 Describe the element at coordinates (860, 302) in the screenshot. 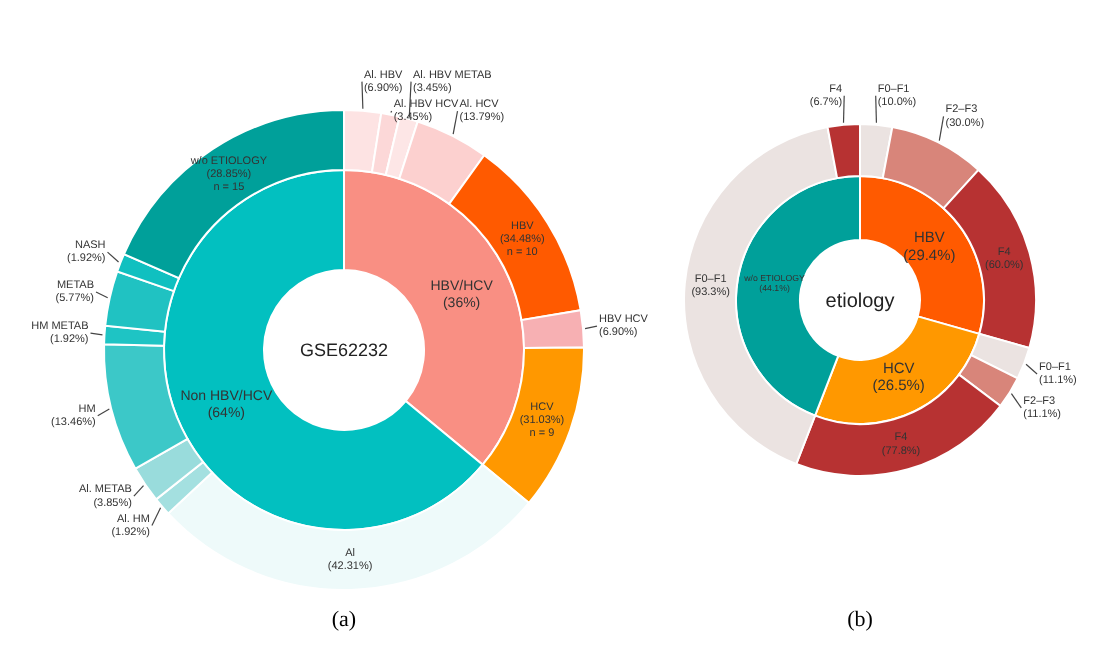

I see `text: etiology` at that location.